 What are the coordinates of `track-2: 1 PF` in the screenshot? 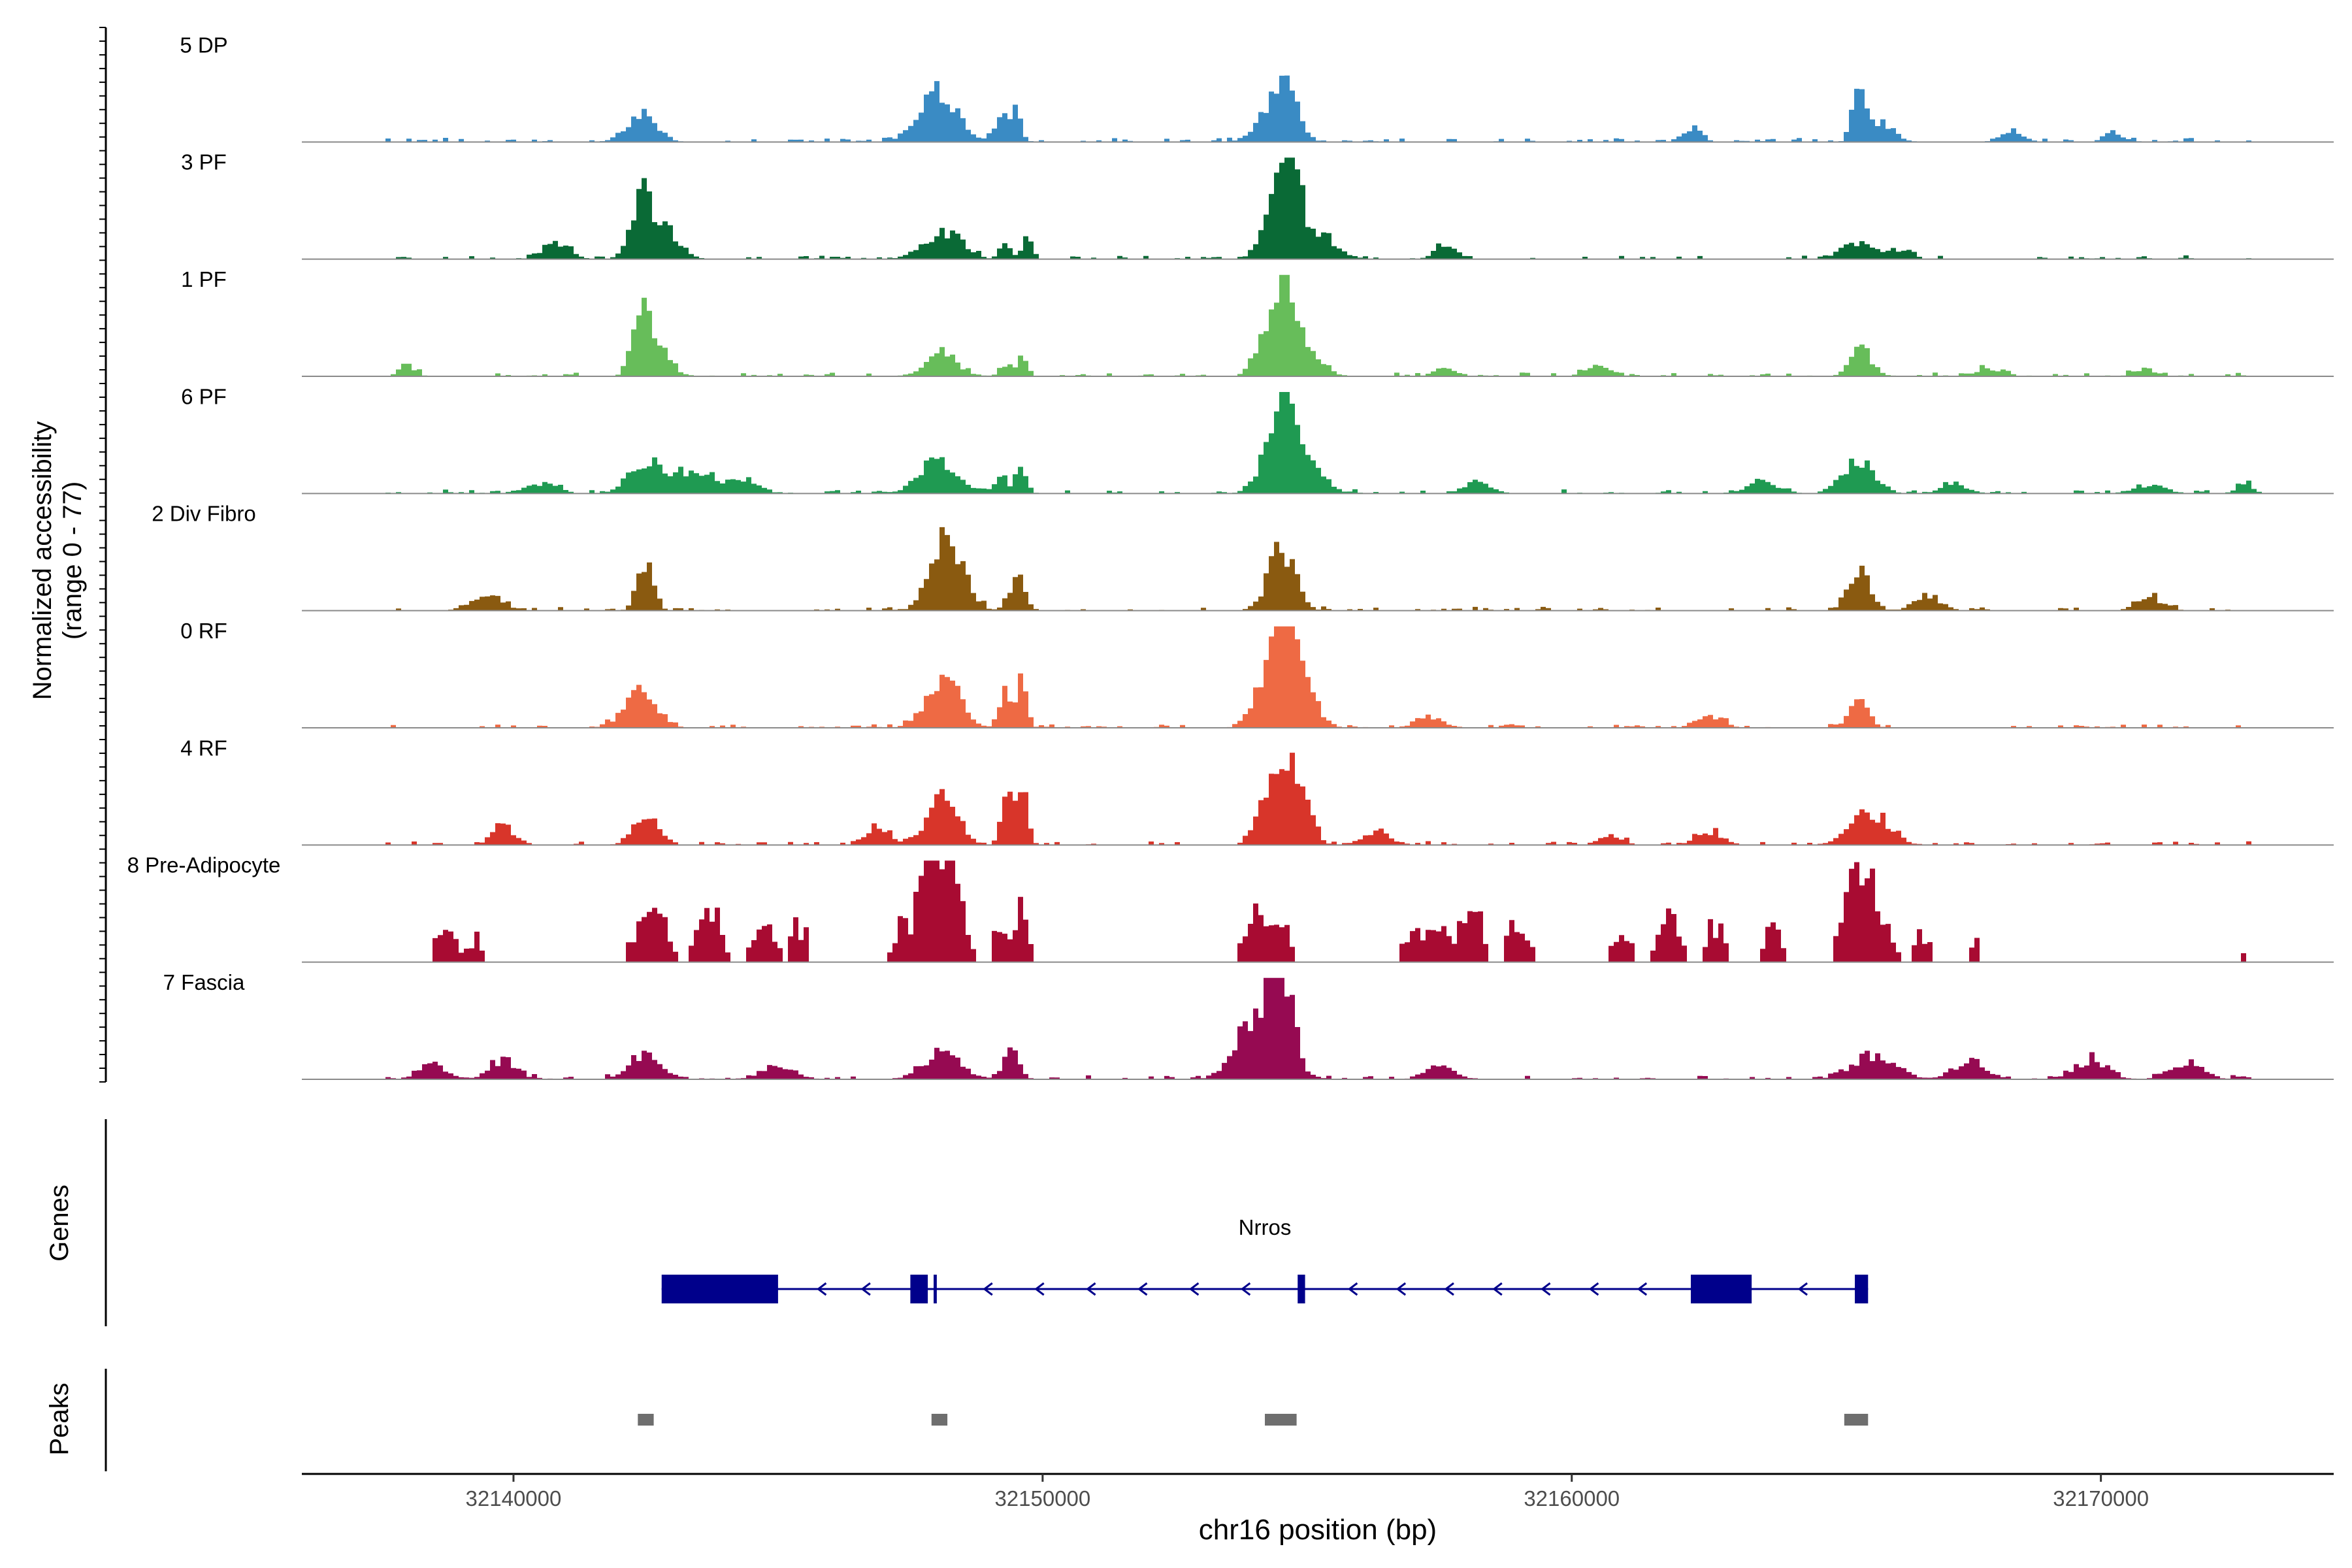 It's located at (1257, 322).